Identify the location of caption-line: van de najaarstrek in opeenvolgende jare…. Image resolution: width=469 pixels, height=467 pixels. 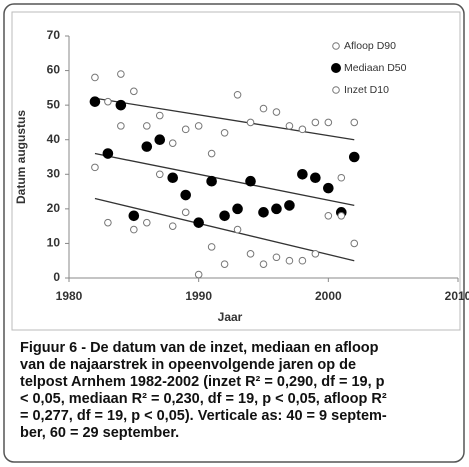
(188, 365).